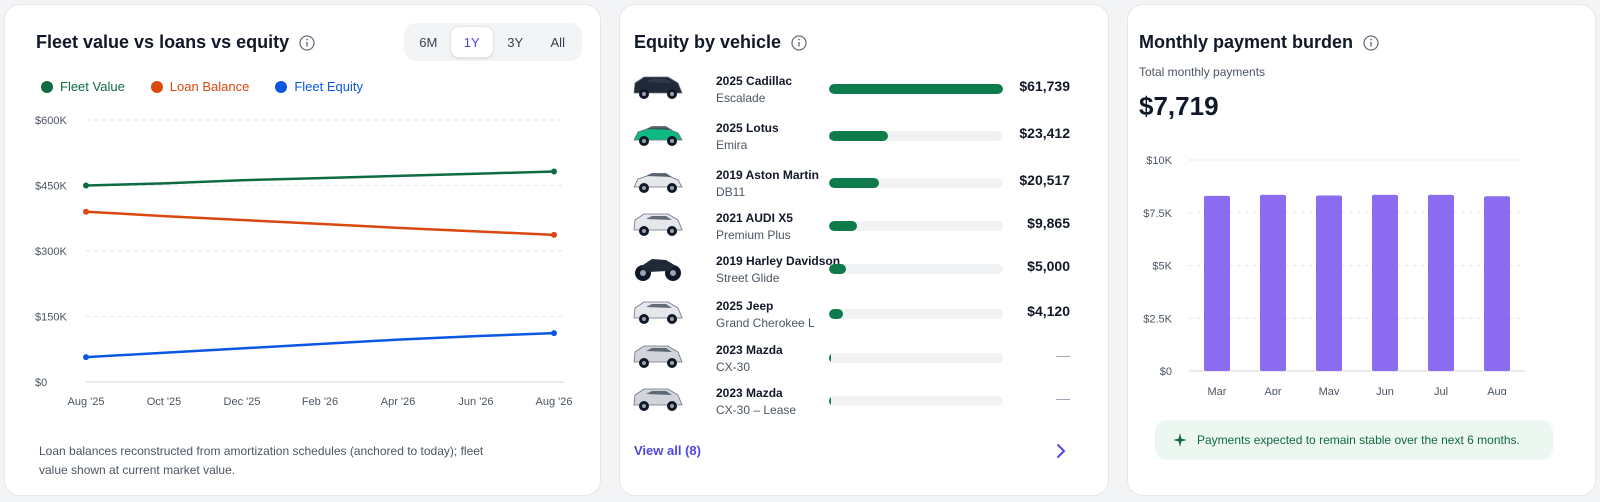  Describe the element at coordinates (1272, 390) in the screenshot. I see `x-tick-label: Apr` at that location.